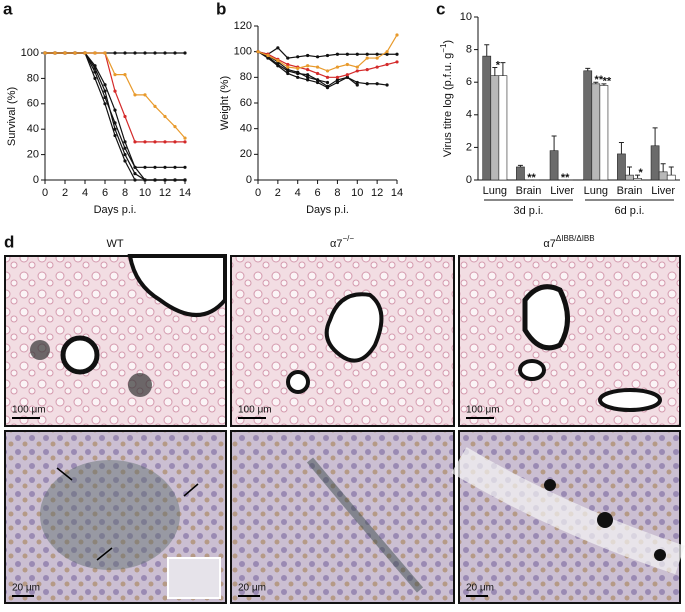 This screenshot has width=685, height=612. What do you see at coordinates (440, 9) in the screenshot?
I see `panel-label: c` at bounding box center [440, 9].